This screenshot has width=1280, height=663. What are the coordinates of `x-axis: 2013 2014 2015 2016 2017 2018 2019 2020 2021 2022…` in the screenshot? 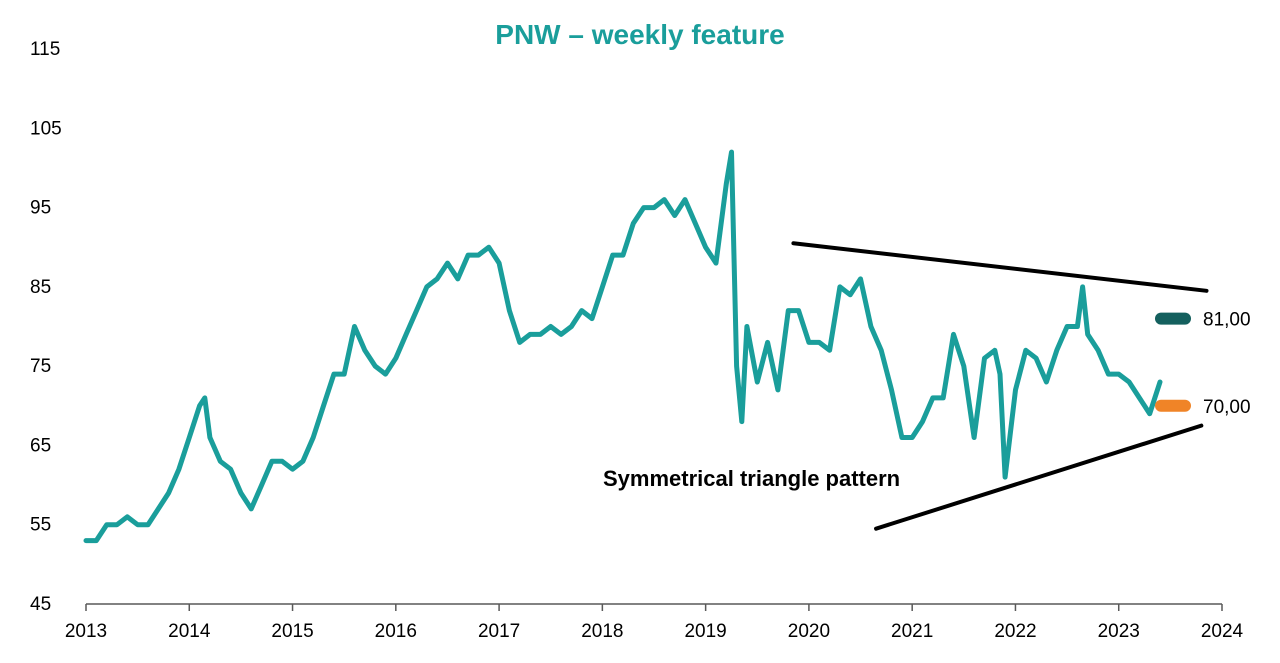 It's located at (654, 622).